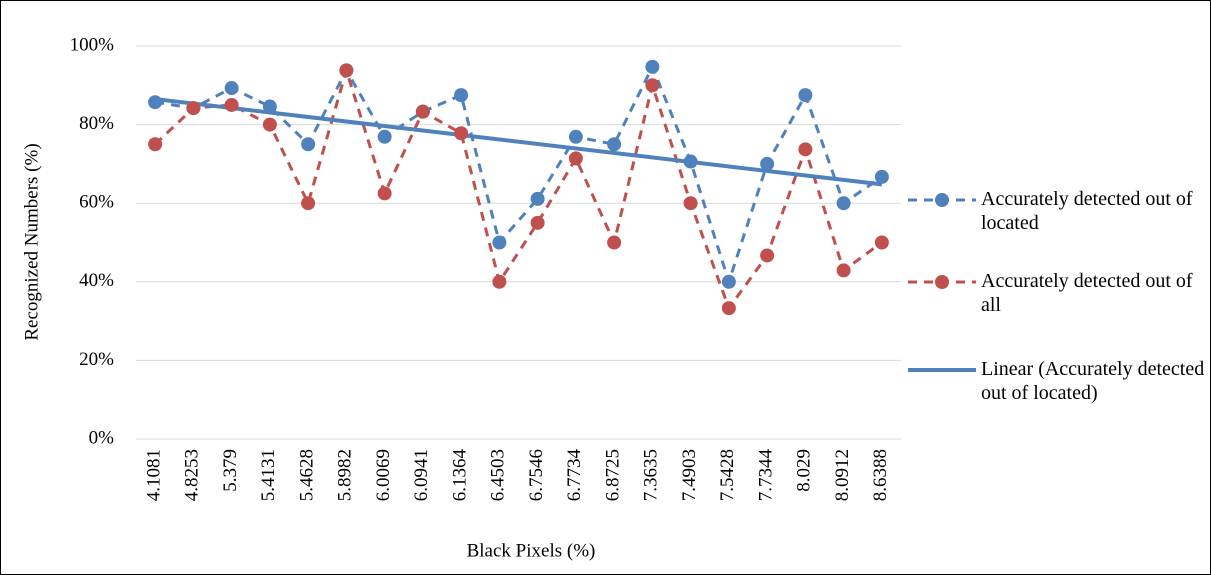 The height and width of the screenshot is (575, 1211). Describe the element at coordinates (727, 475) in the screenshot. I see `x-tick-label: 7.5428` at that location.